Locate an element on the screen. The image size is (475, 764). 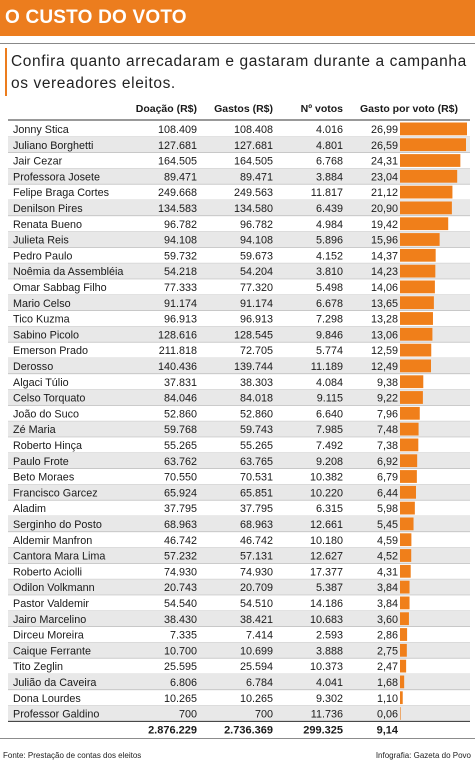
cost-per-vote-value: 14,23 is located at coordinates (384, 272).